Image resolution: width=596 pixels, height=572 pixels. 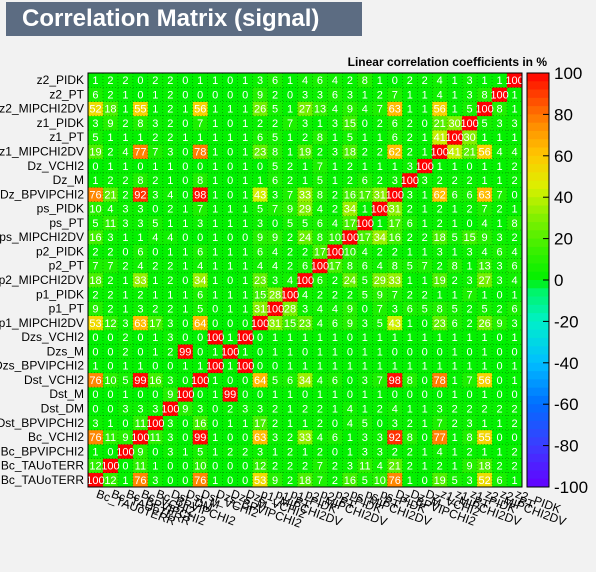 I want to click on cell-value-label: 6, so click(x=275, y=181).